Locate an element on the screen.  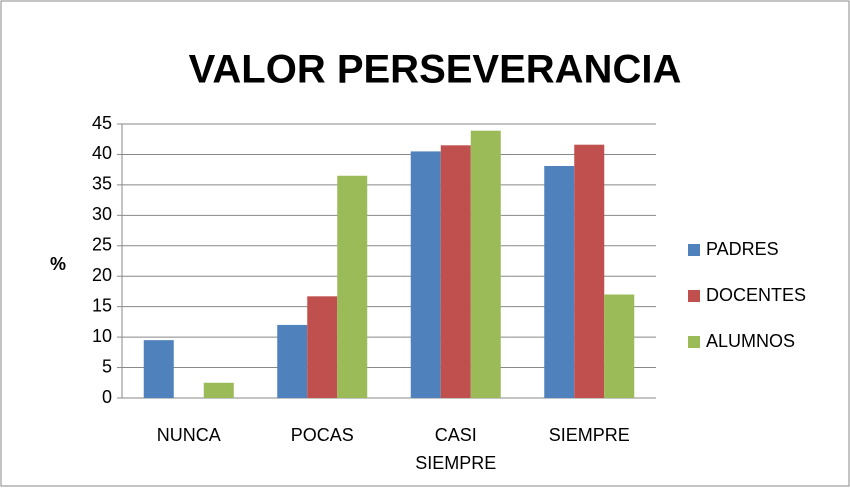
y-tick-label: 15 is located at coordinates (102, 305).